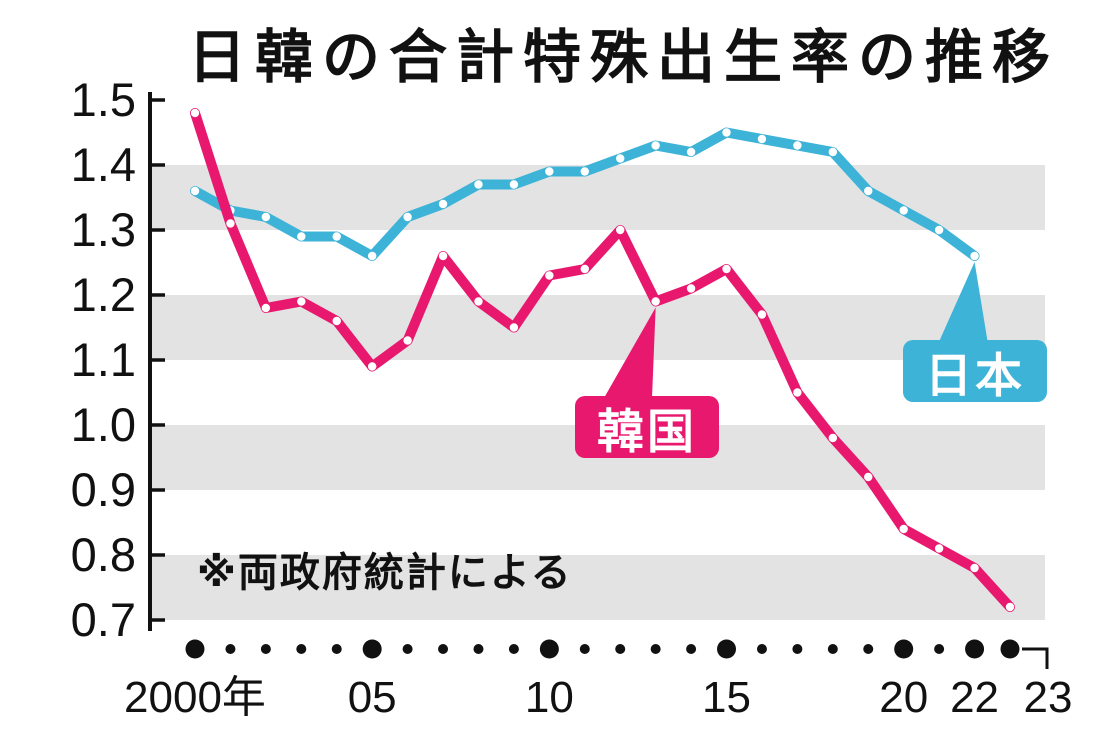 The width and height of the screenshot is (1107, 741). I want to click on x-axis-label: 2000年, so click(195, 697).